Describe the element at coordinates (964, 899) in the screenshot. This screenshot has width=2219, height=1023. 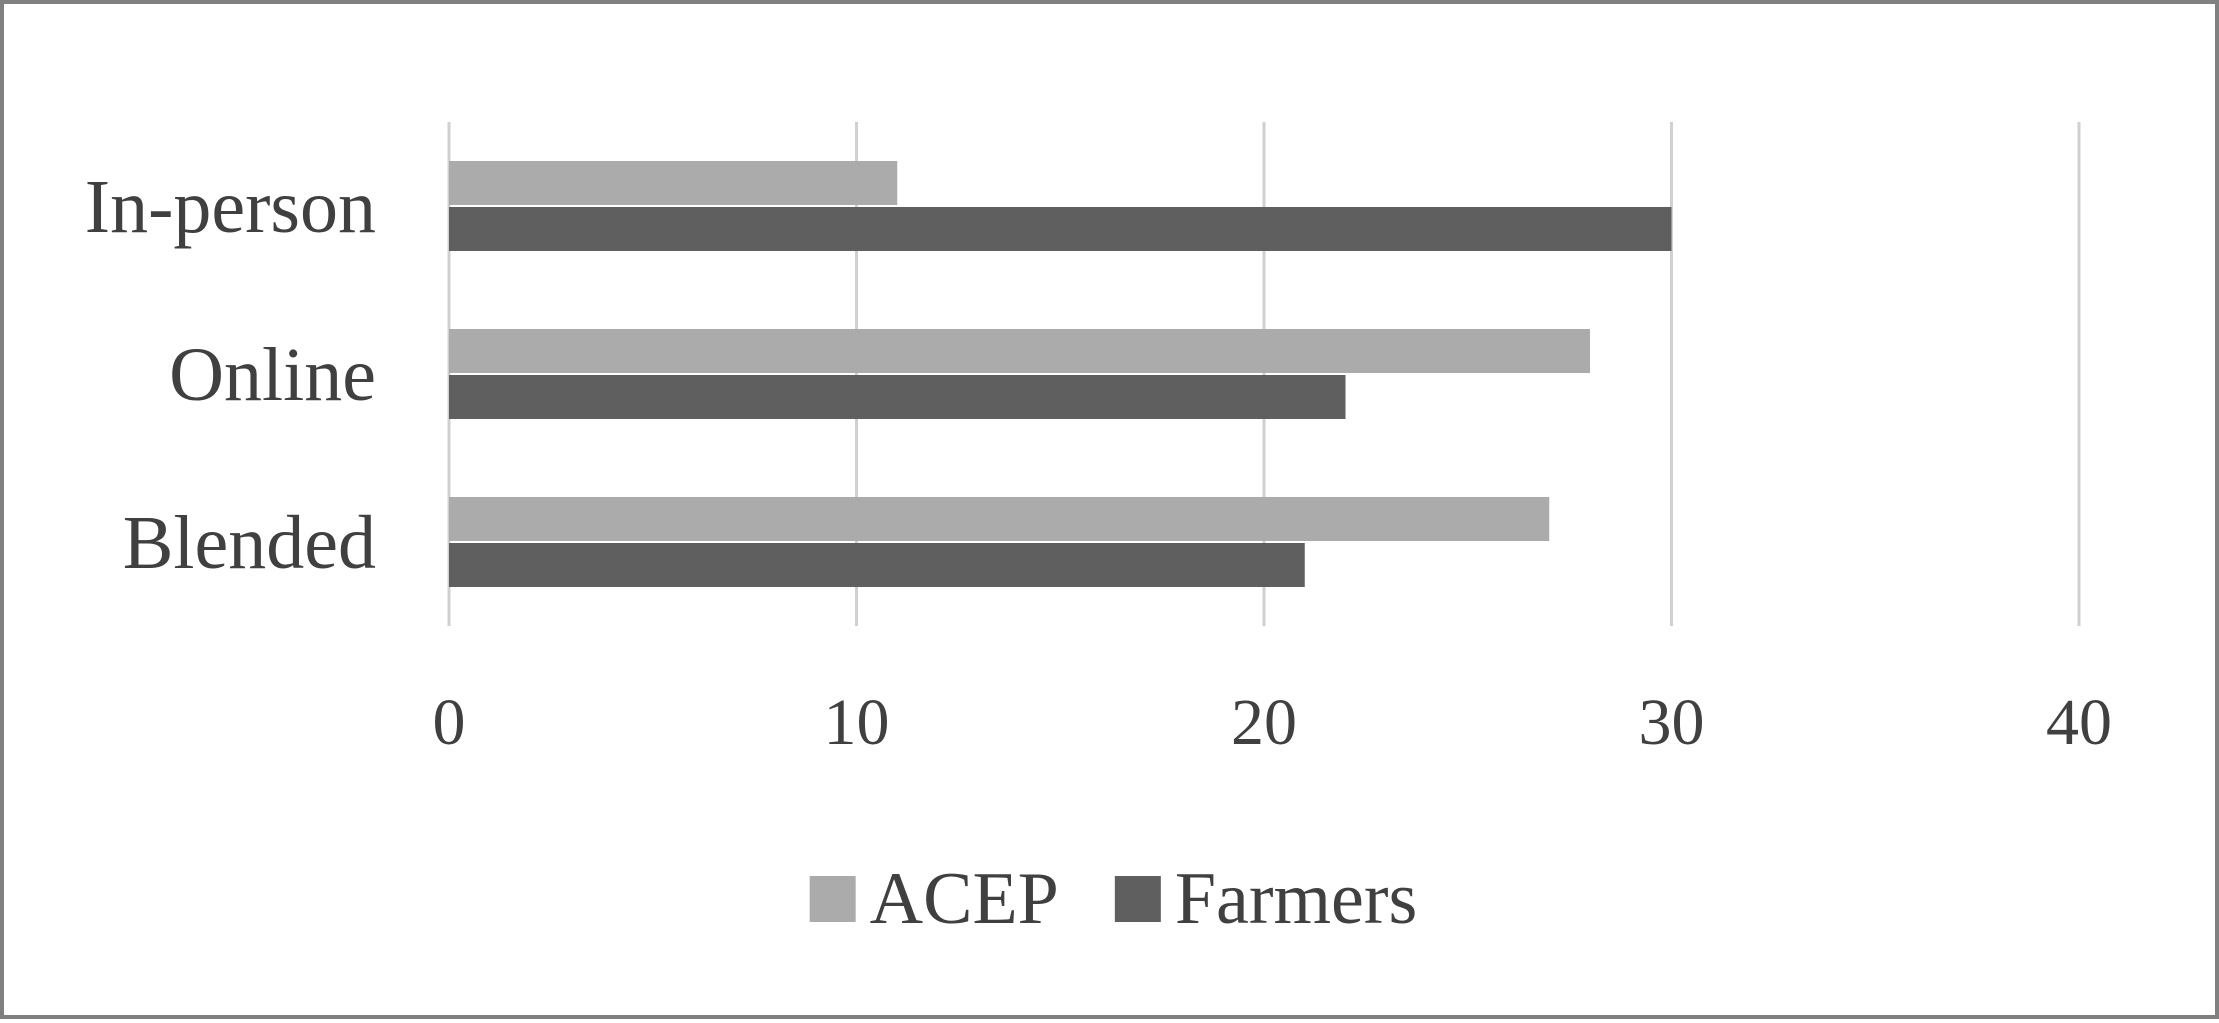
I see `legend-label-acep: ACEP` at that location.